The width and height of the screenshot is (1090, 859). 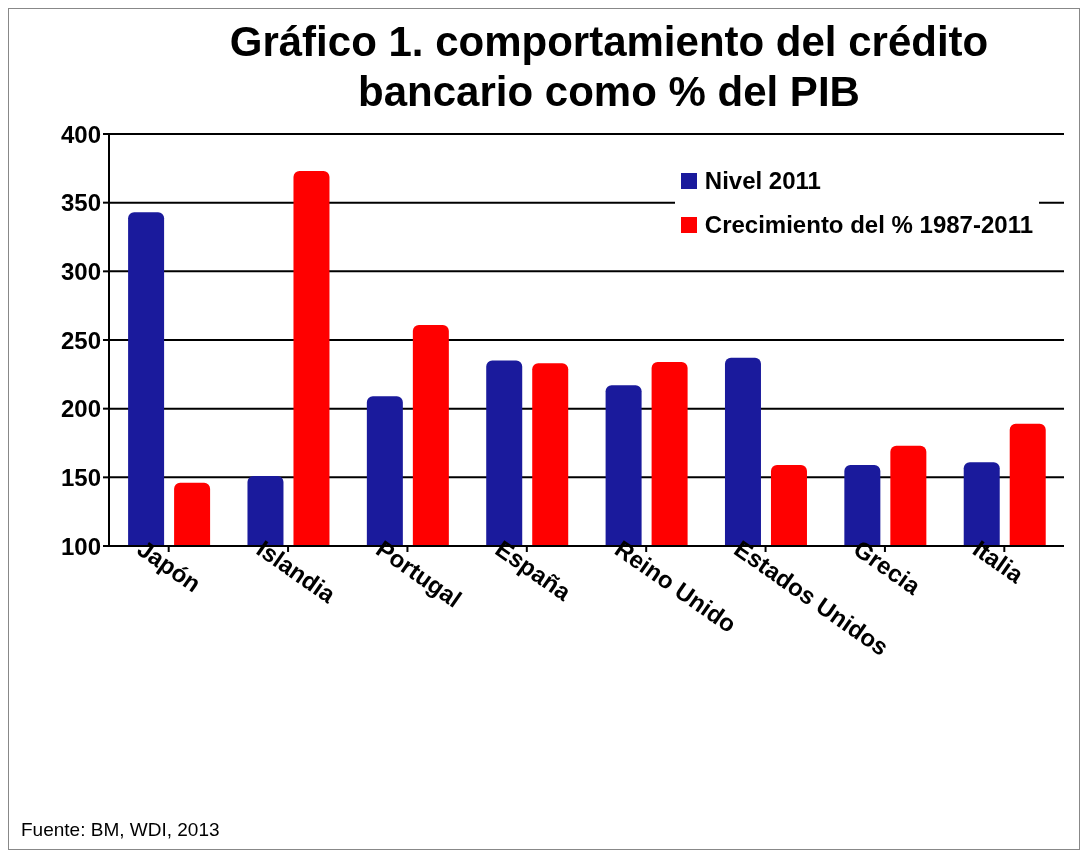 I want to click on legend-label: Crecimiento del % 1987-2011, so click(x=868, y=225).